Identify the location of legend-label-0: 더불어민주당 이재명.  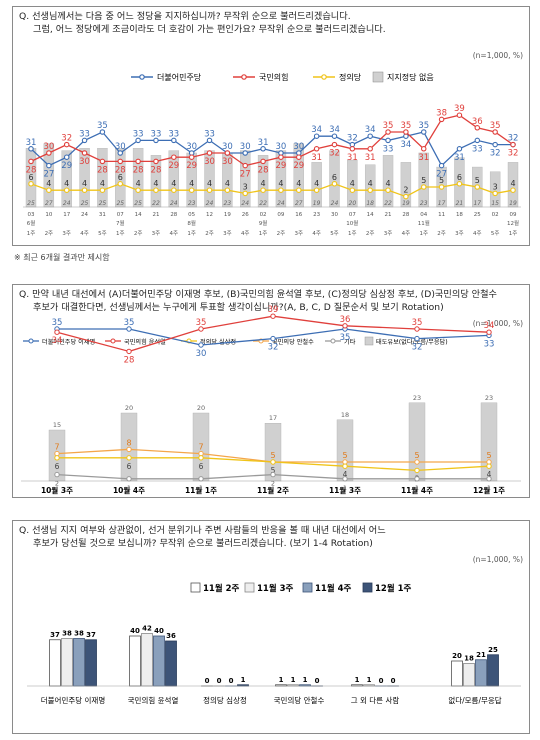
(68, 342).